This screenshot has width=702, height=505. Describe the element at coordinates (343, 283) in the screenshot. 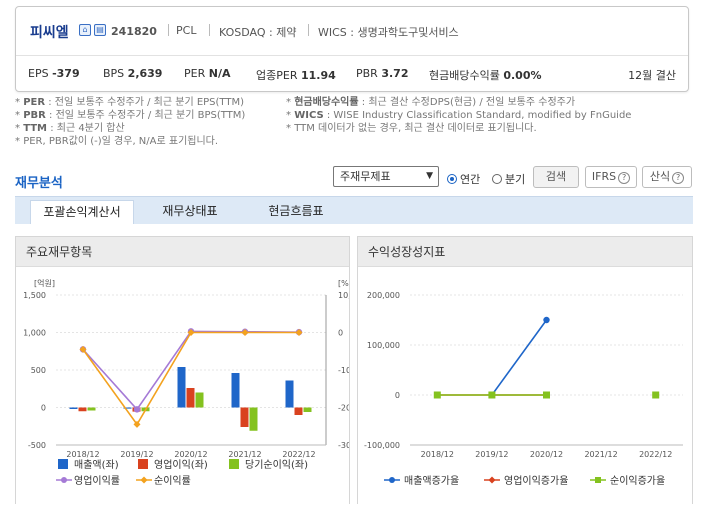

I see `y-right-unit: [%]` at that location.